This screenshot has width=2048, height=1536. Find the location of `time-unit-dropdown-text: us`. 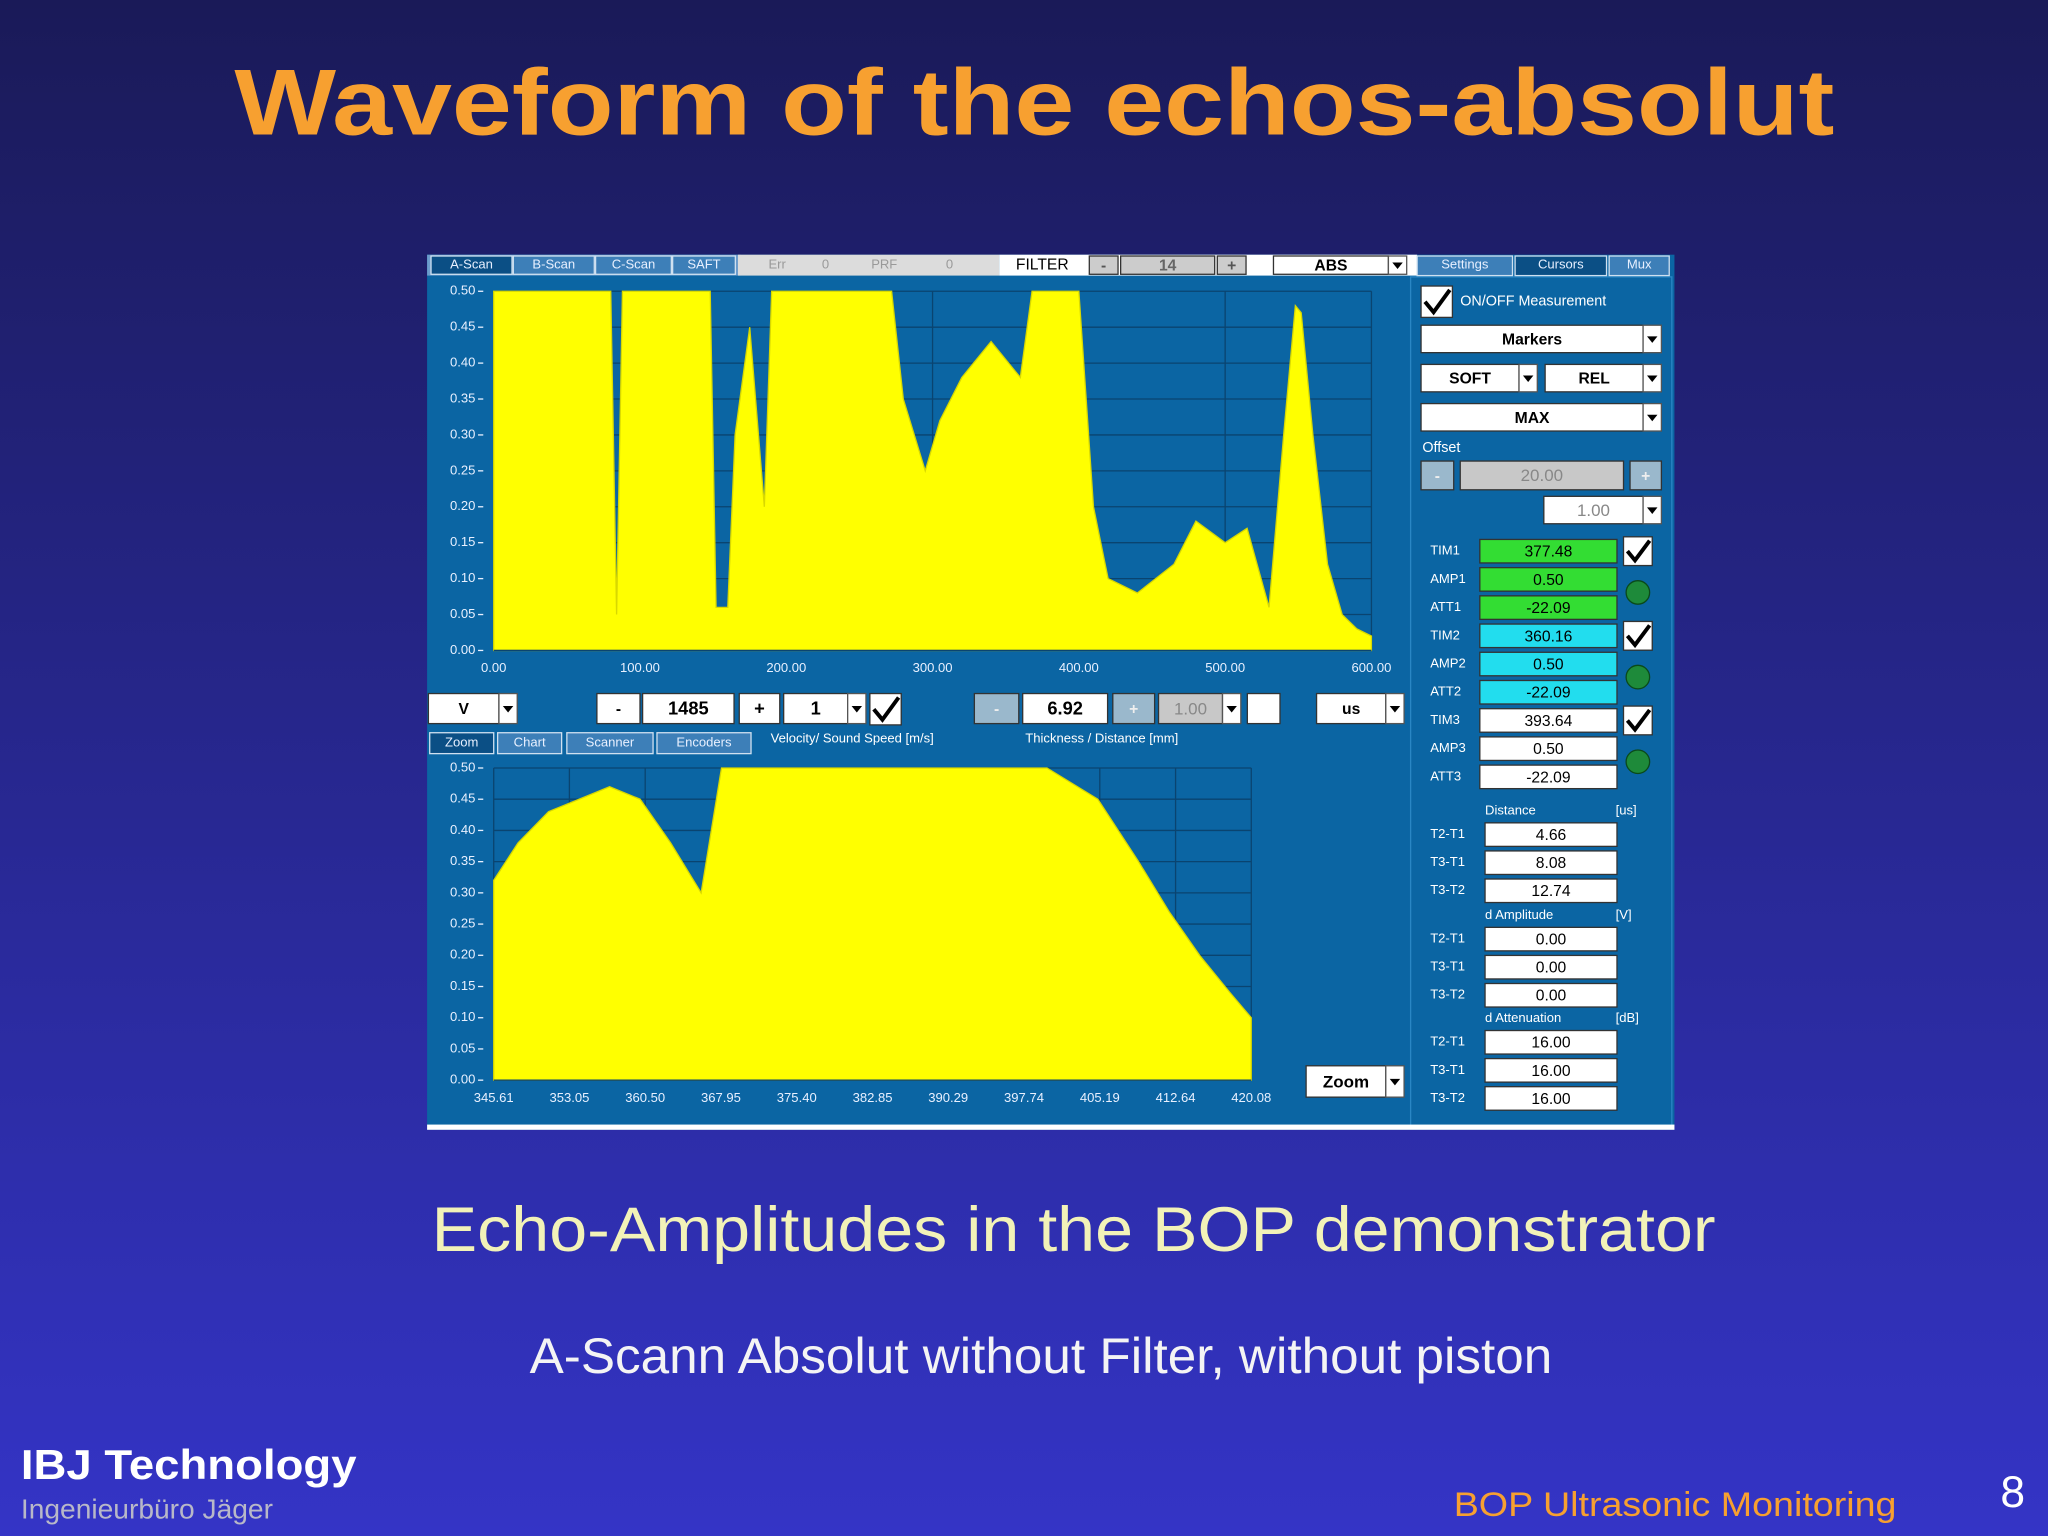

time-unit-dropdown-text: us is located at coordinates (1351, 709).